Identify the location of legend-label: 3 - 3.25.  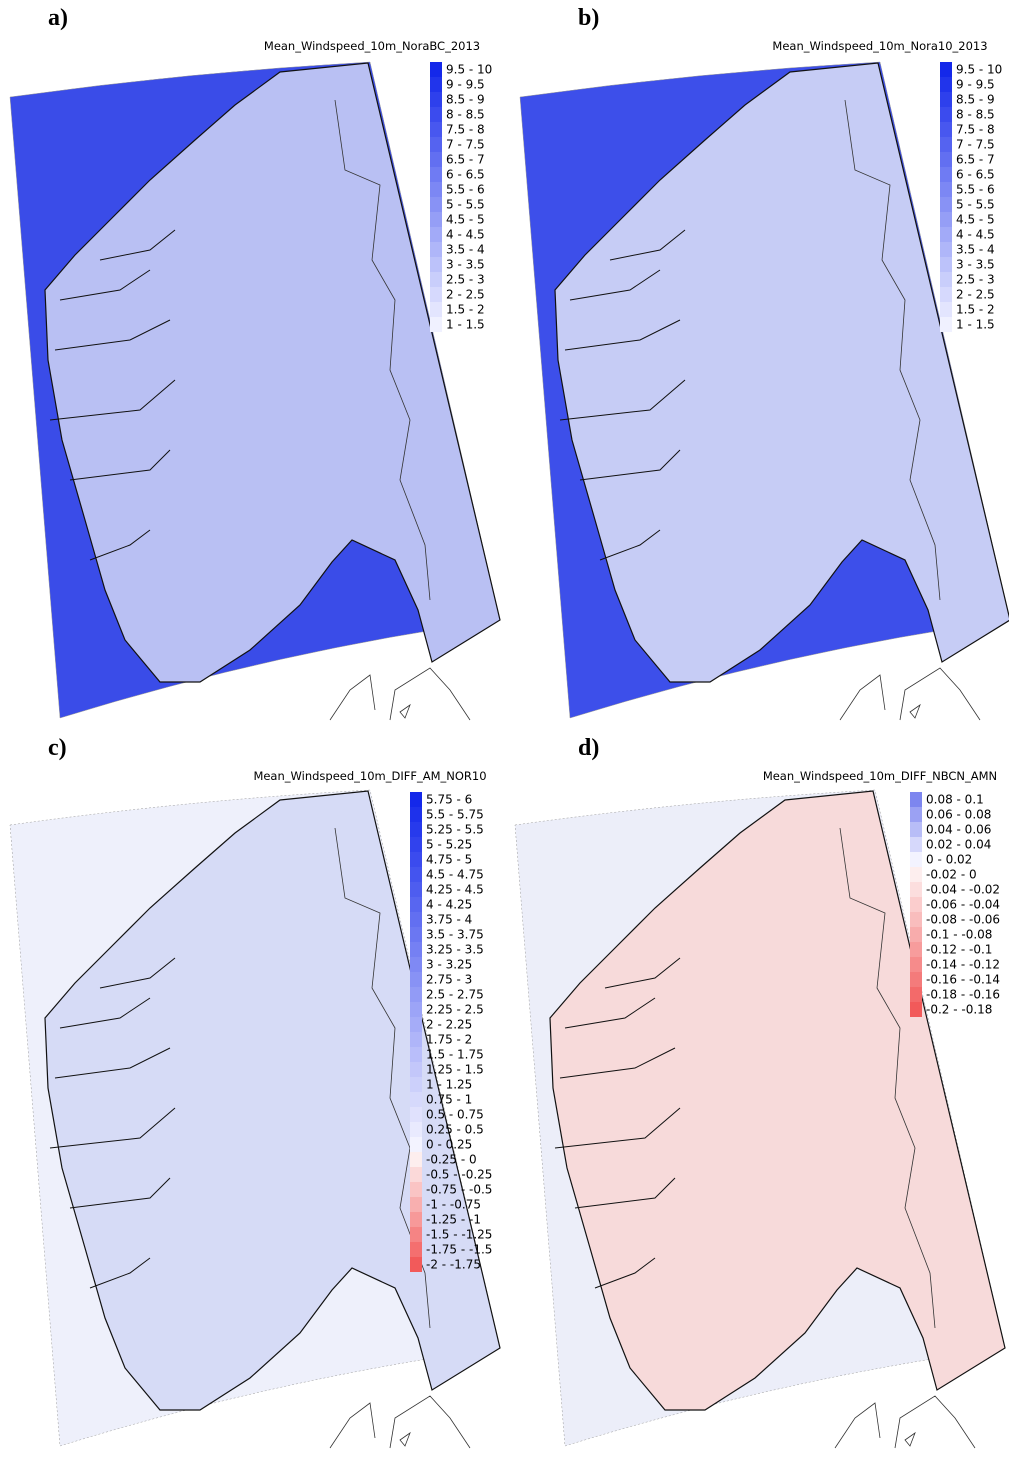
(449, 965).